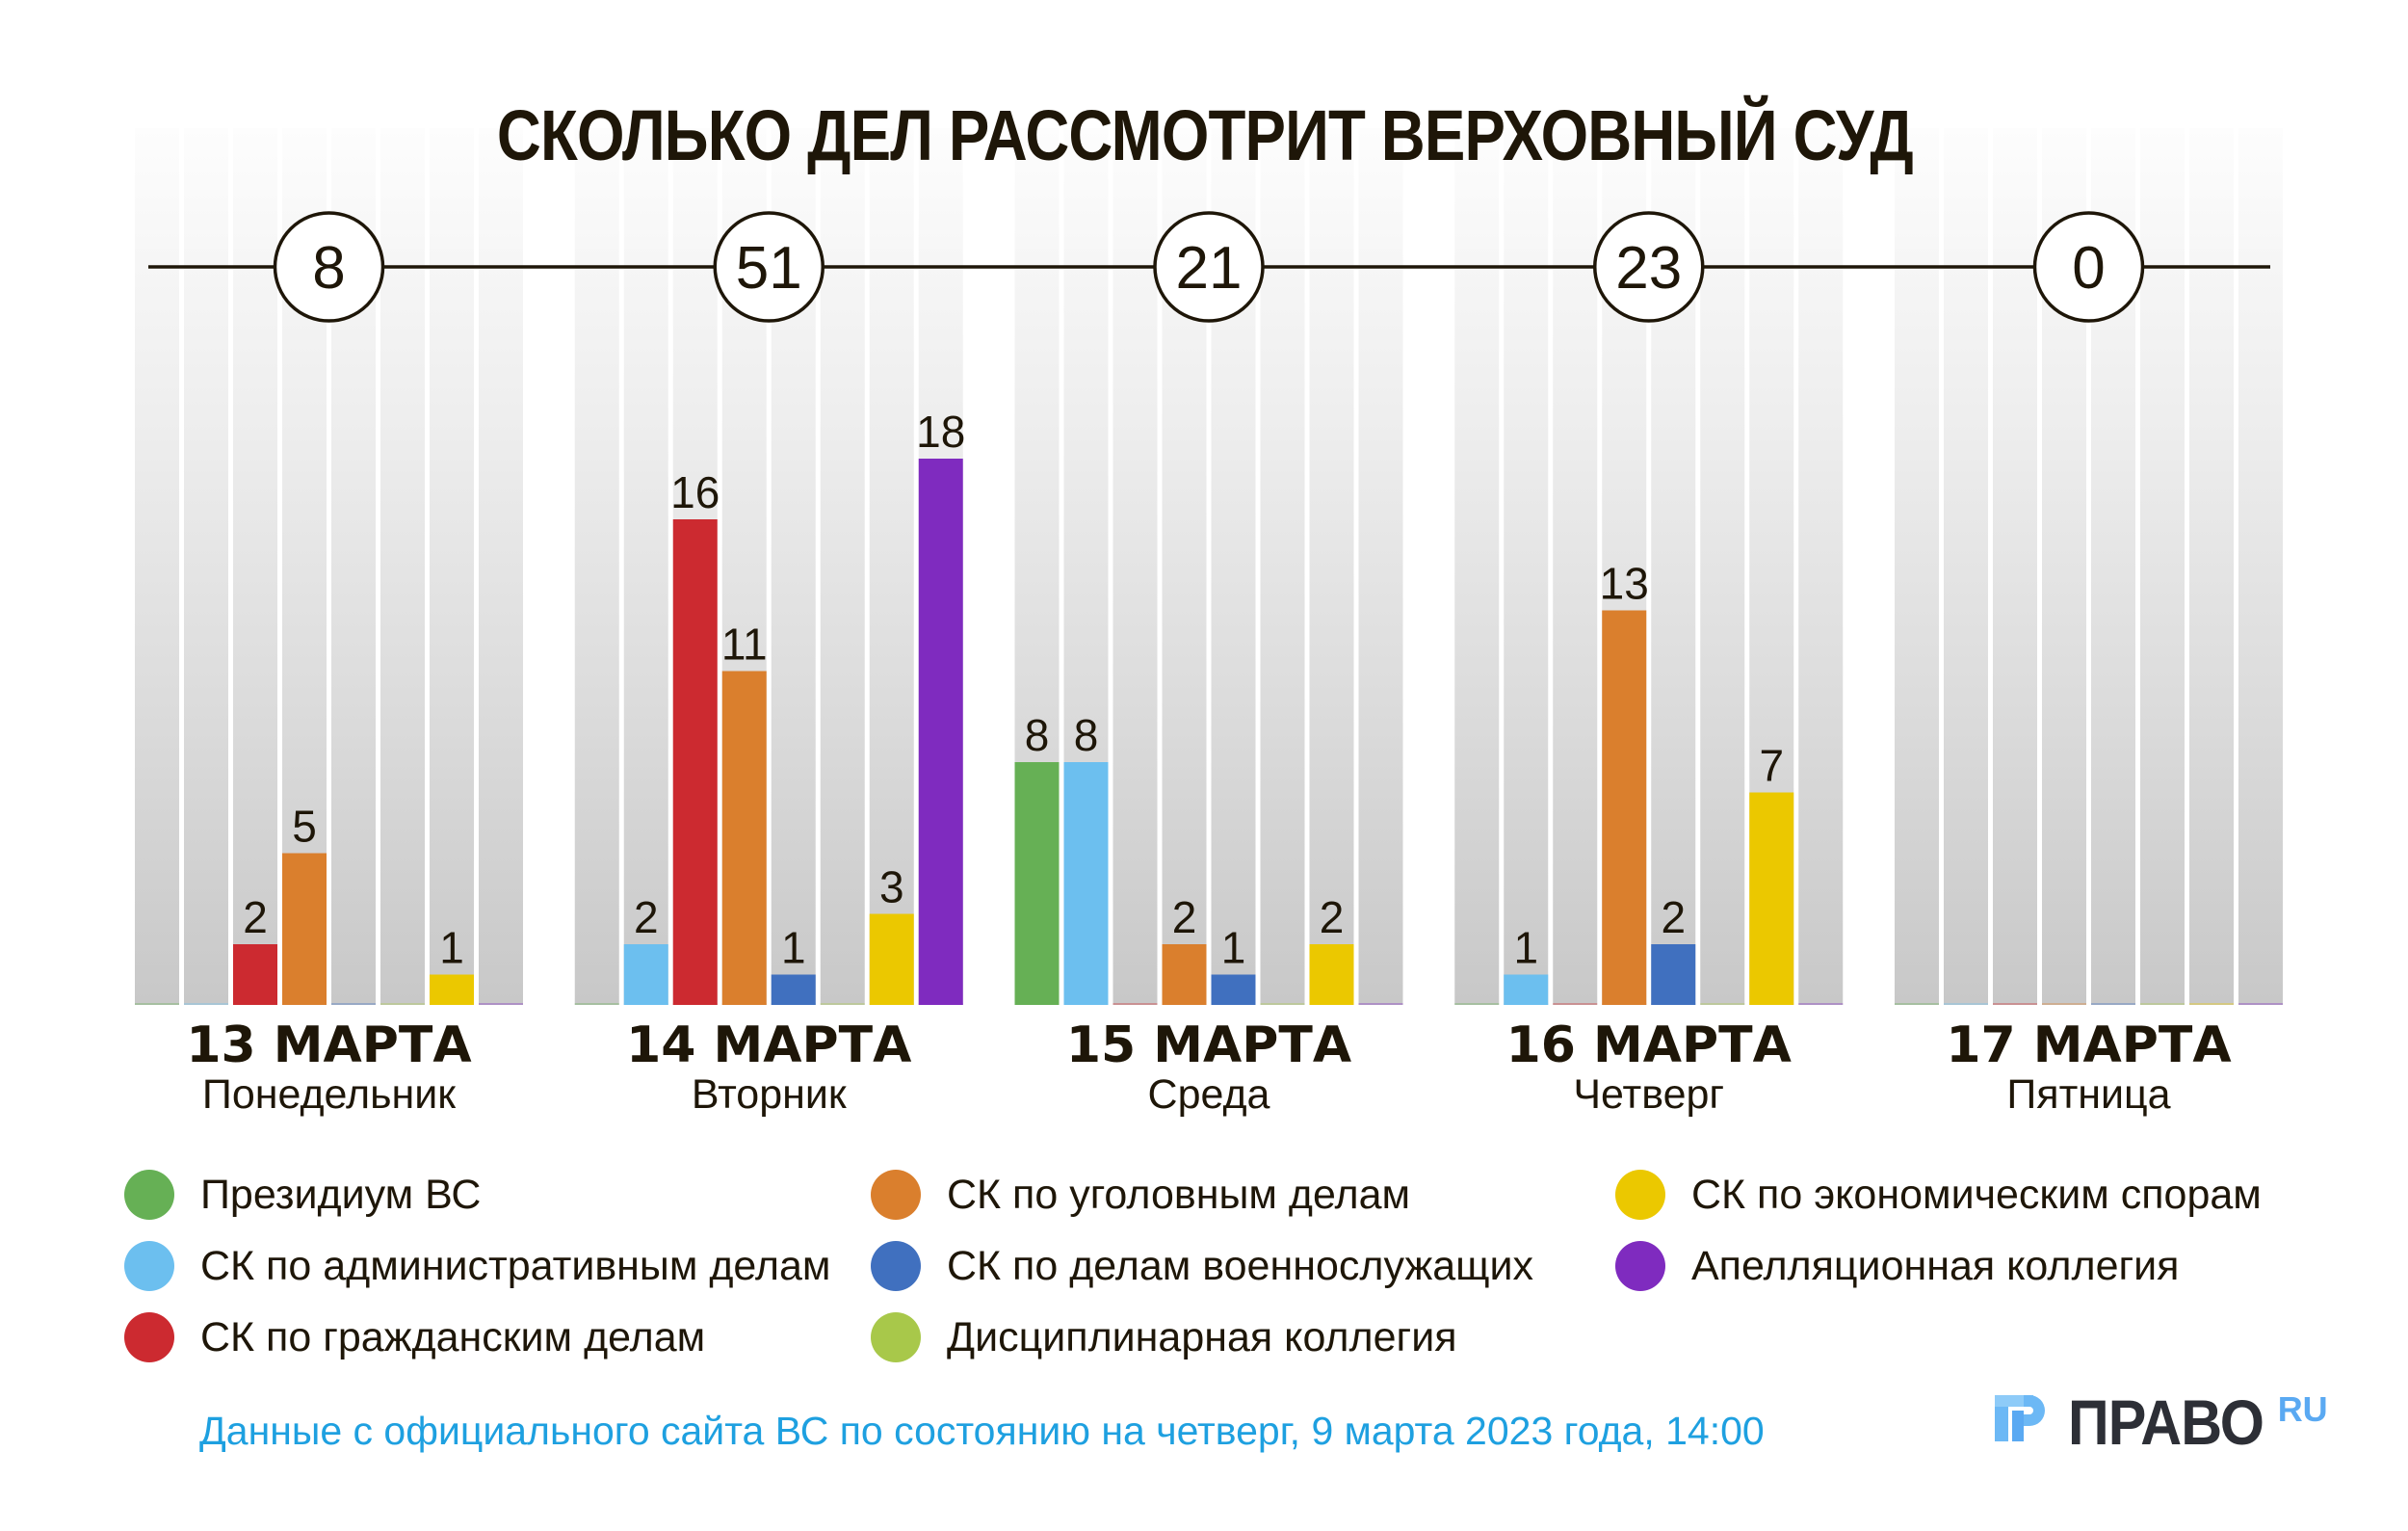 The image size is (2408, 1531). I want to click on timeline: 8 51 21 23 0, so click(1209, 267).